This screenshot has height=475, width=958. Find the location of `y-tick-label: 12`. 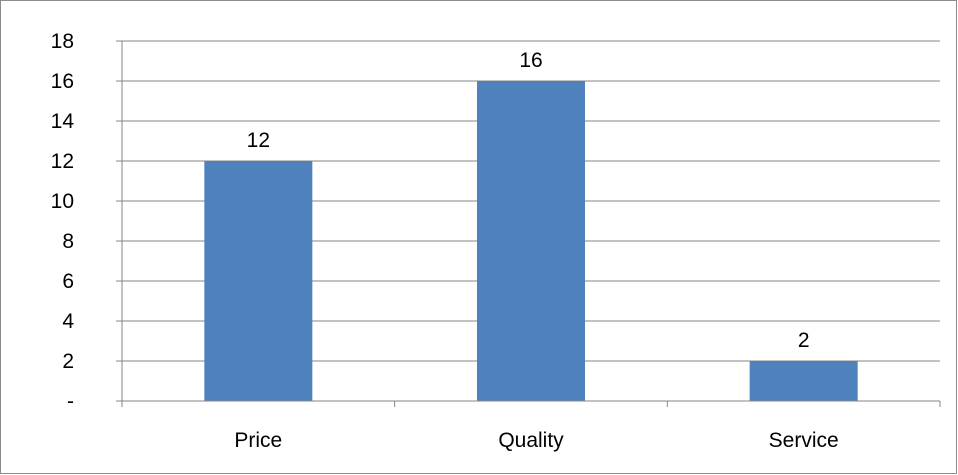

y-tick-label: 12 is located at coordinates (62, 161).